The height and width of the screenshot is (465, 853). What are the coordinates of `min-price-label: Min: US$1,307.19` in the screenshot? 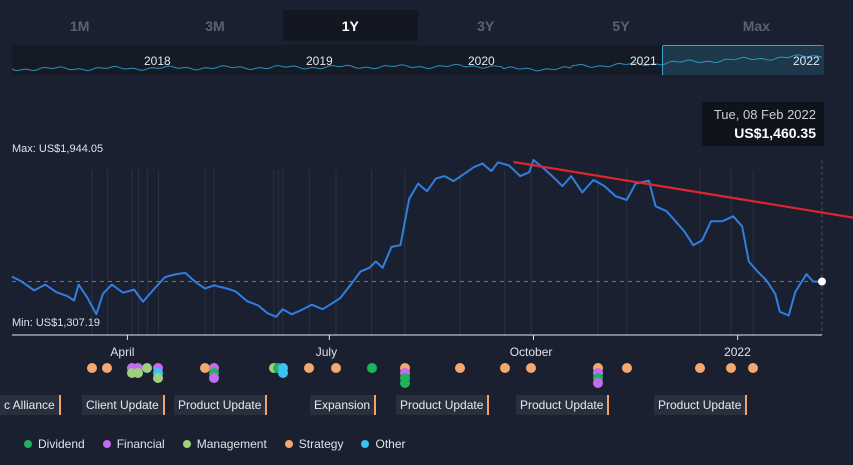 It's located at (56, 323).